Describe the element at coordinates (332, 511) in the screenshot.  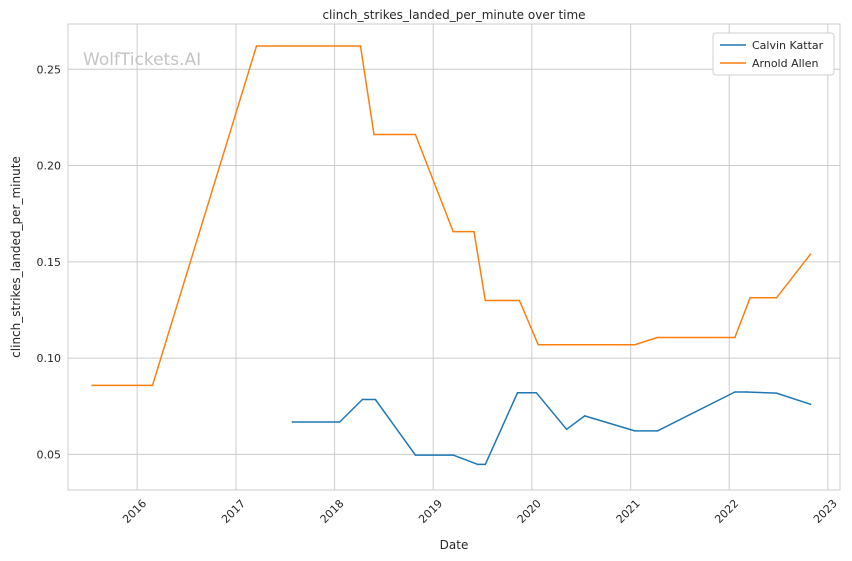
I see `x-tick-label: 2018` at that location.